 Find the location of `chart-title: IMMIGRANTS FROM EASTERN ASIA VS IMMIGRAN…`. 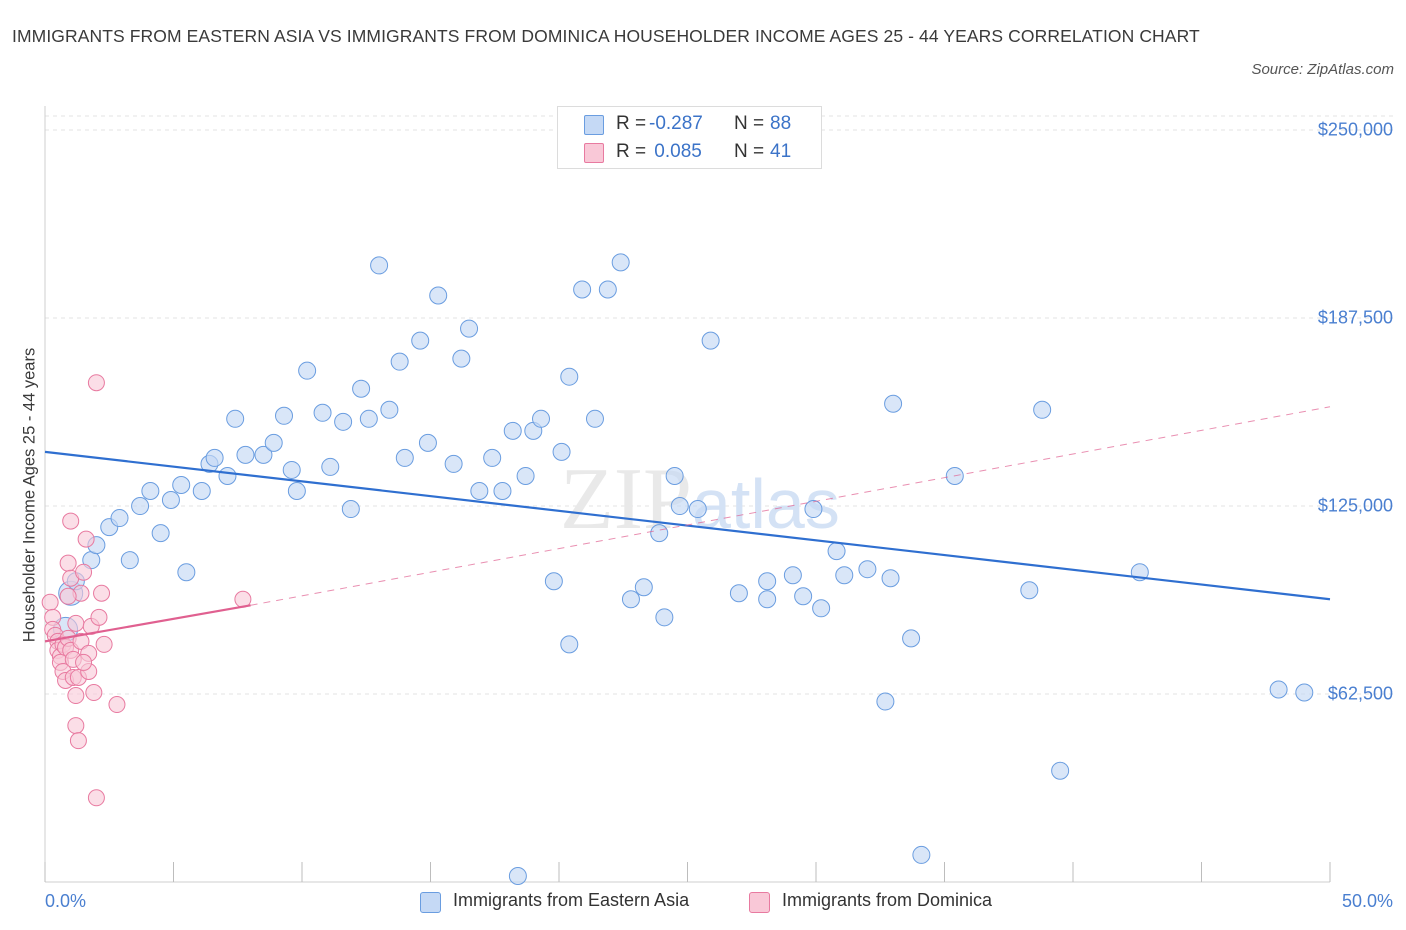

chart-title: IMMIGRANTS FROM EASTERN ASIA VS IMMIGRAN… is located at coordinates (606, 36).